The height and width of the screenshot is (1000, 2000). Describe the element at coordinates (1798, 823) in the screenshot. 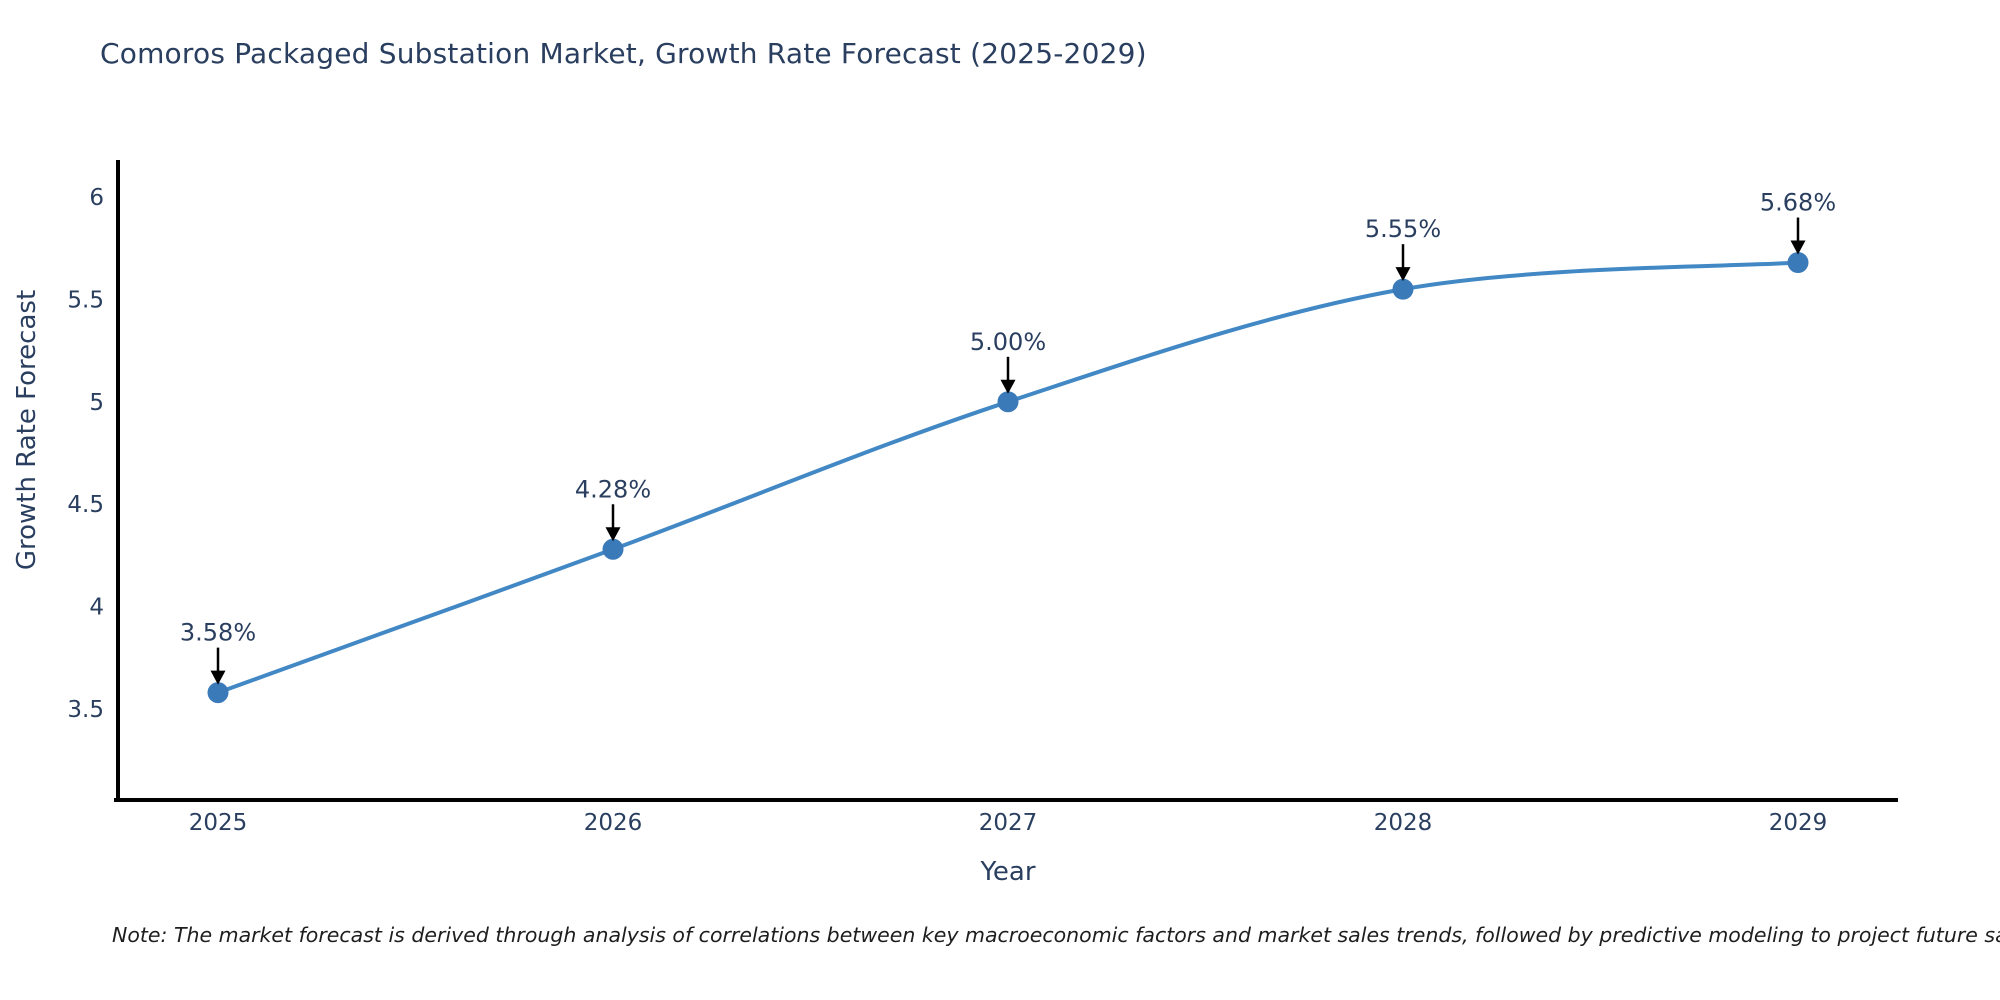

I see `x-tick-label: 2029` at that location.